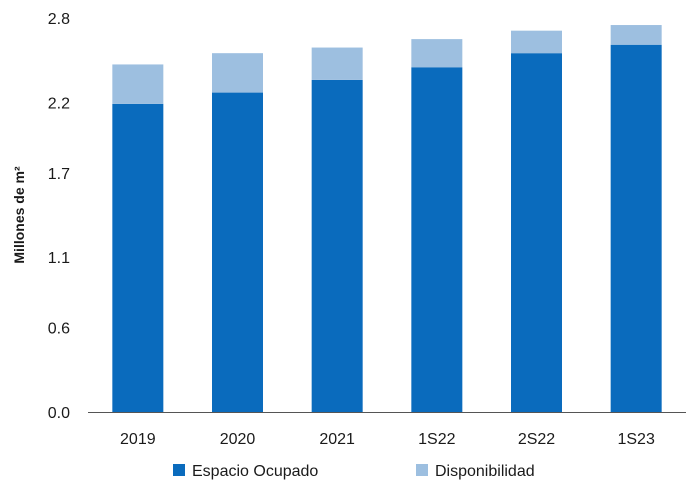 This screenshot has height=484, width=696. Describe the element at coordinates (138, 257) in the screenshot. I see `bar-espacio-ocupado-2019` at that location.